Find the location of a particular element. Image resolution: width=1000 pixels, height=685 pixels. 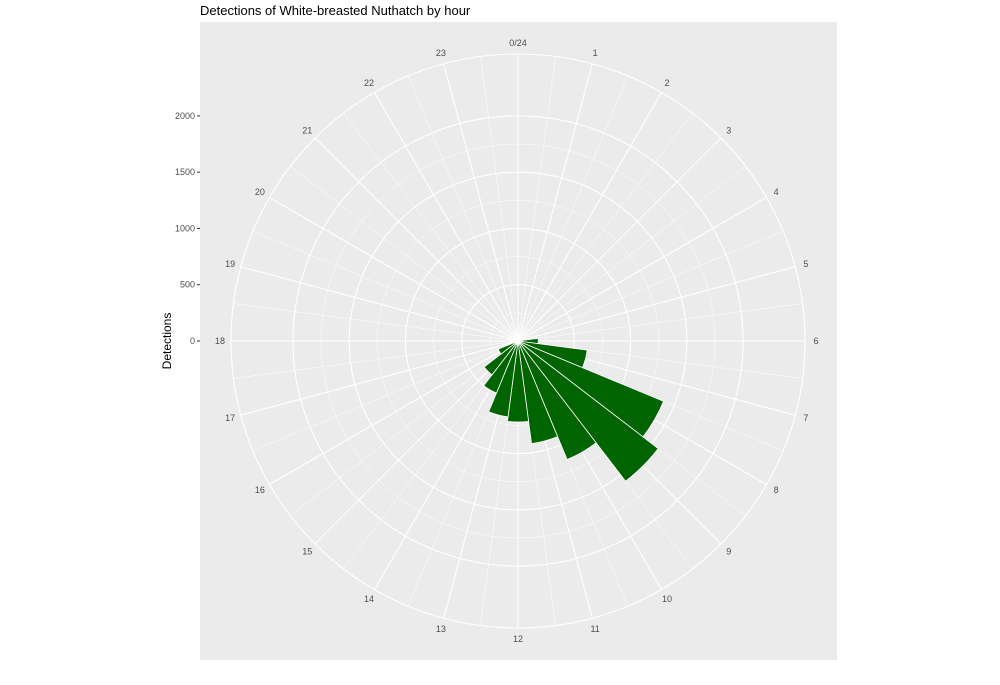

hour-label: 16 is located at coordinates (260, 490).